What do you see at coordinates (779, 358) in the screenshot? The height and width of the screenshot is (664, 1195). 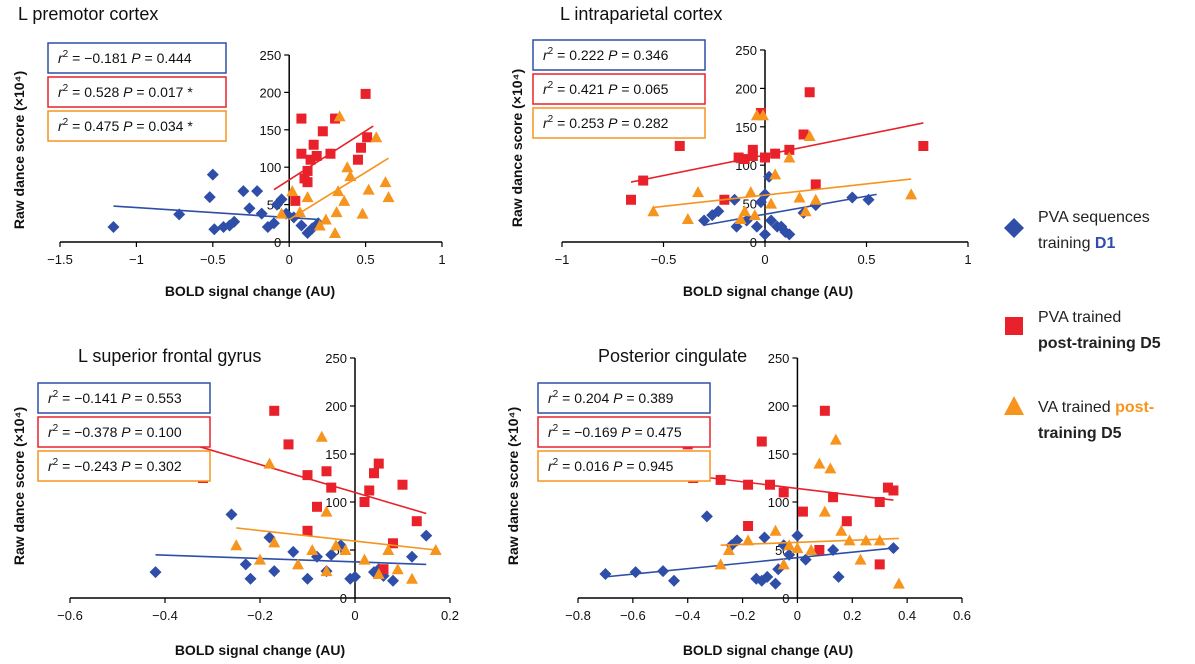 I see `y-tick-label: 250` at bounding box center [779, 358].